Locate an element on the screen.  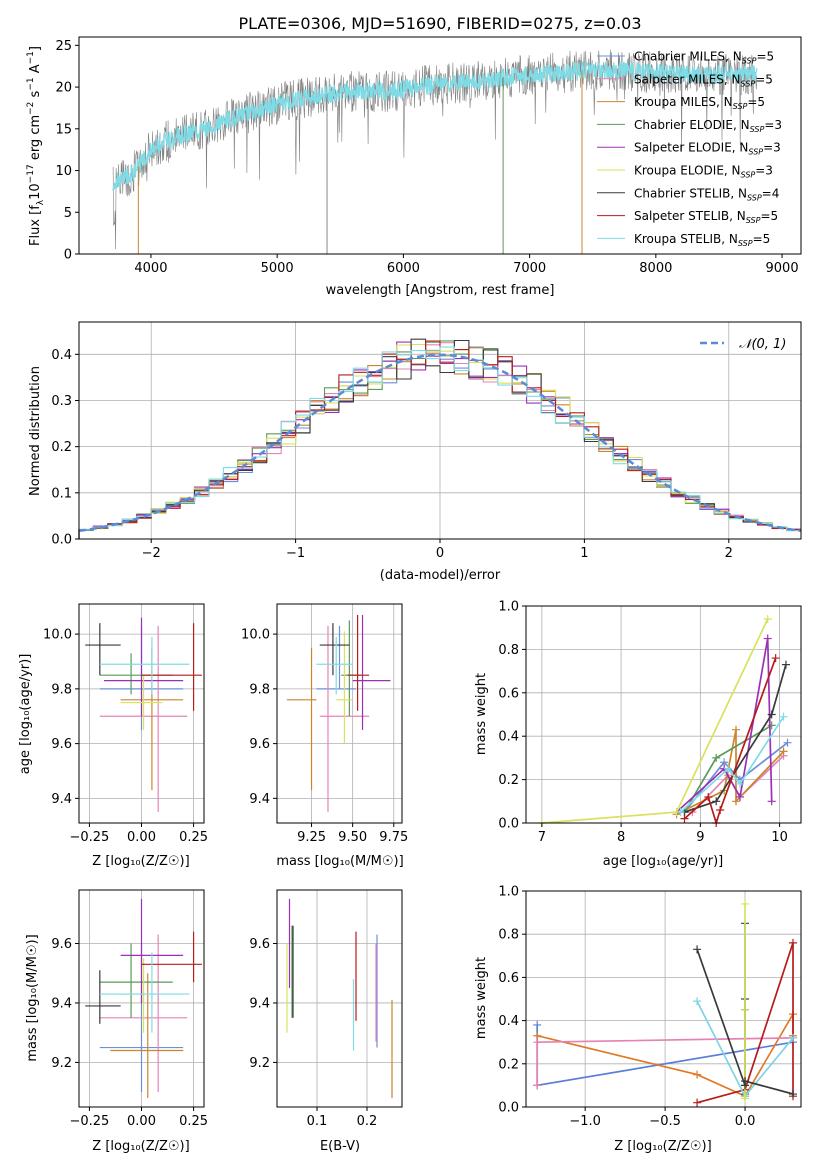
x-tick-label: 9.50 is located at coordinates (352, 837).